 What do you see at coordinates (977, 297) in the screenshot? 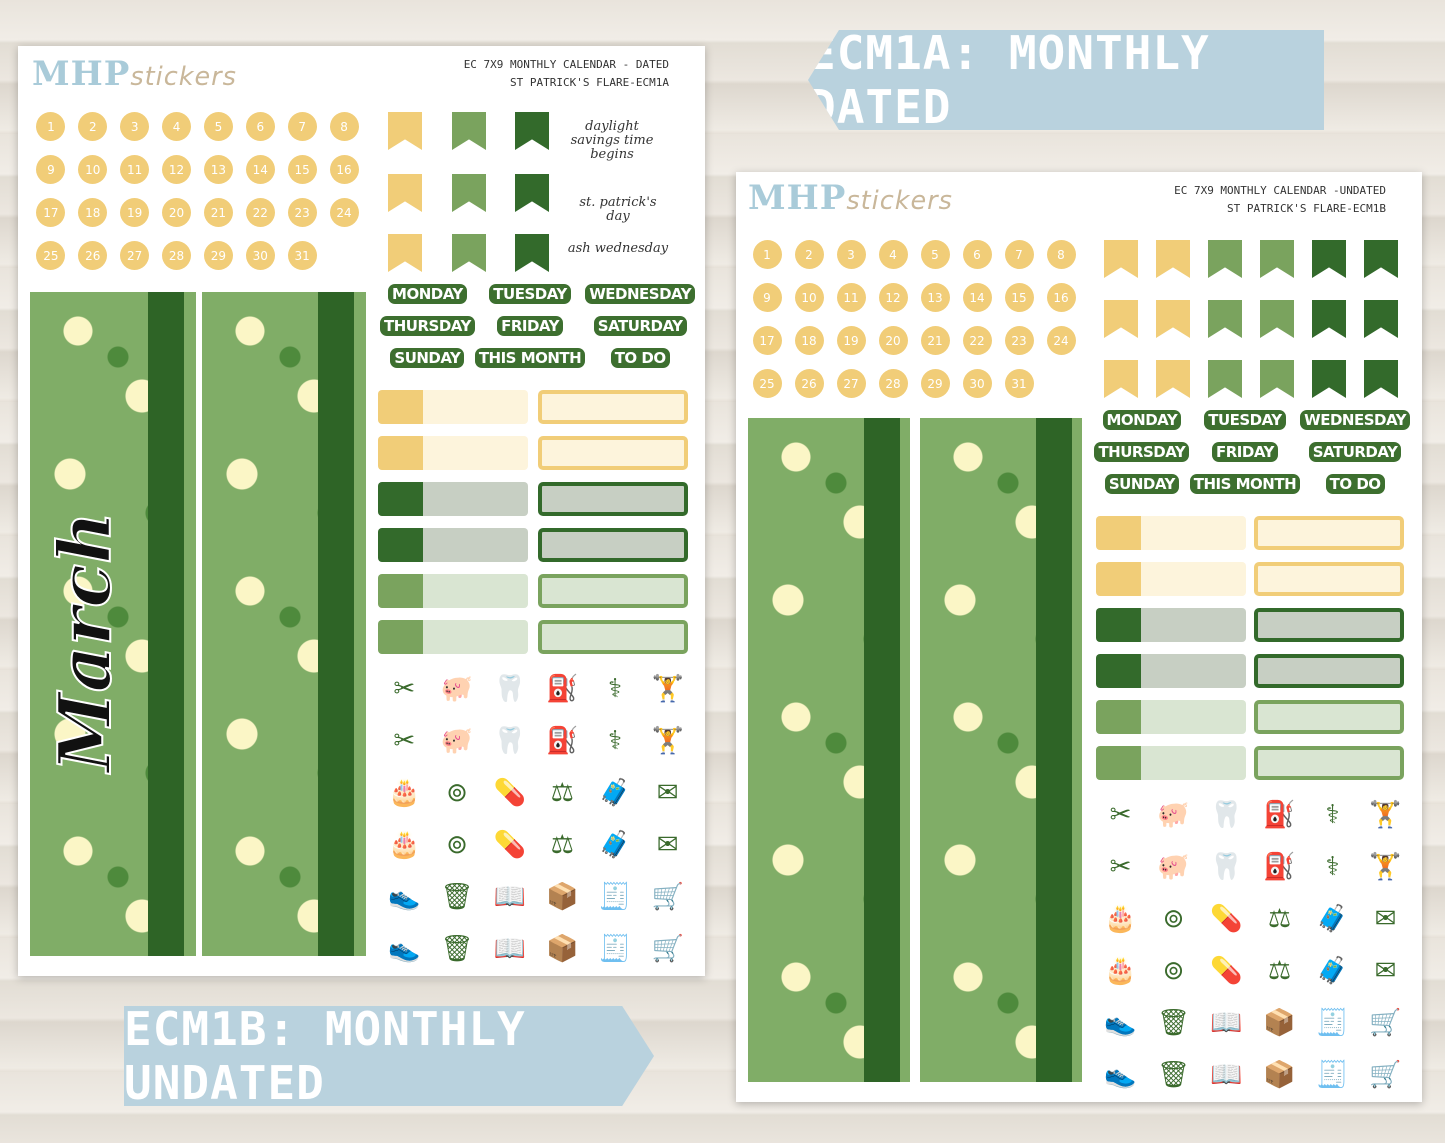
I see `date-dot: 14` at bounding box center [977, 297].